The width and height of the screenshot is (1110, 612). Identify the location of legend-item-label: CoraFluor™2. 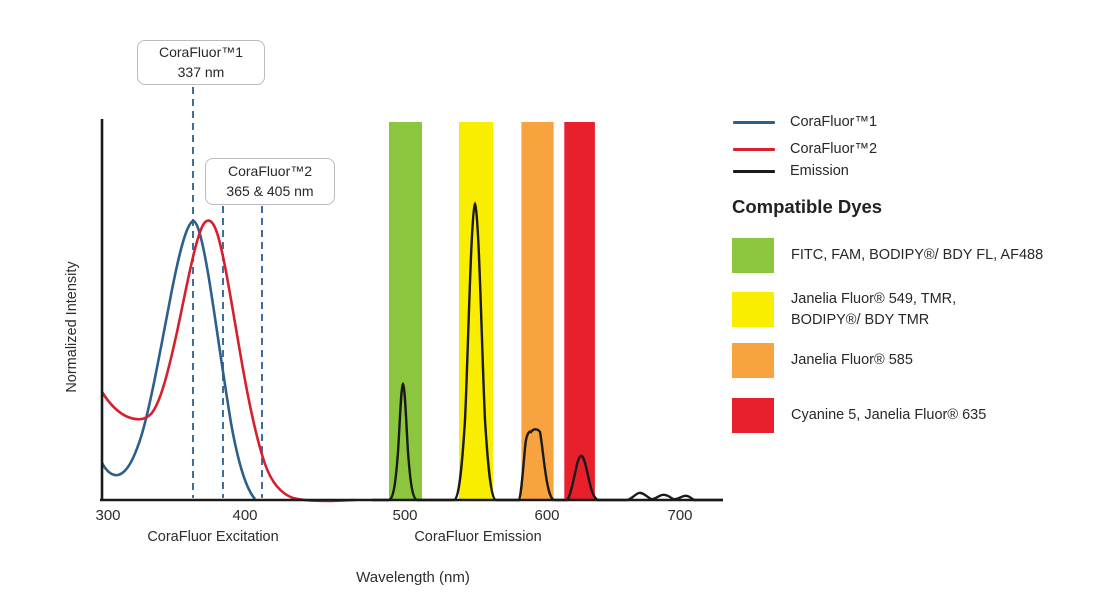
(834, 149).